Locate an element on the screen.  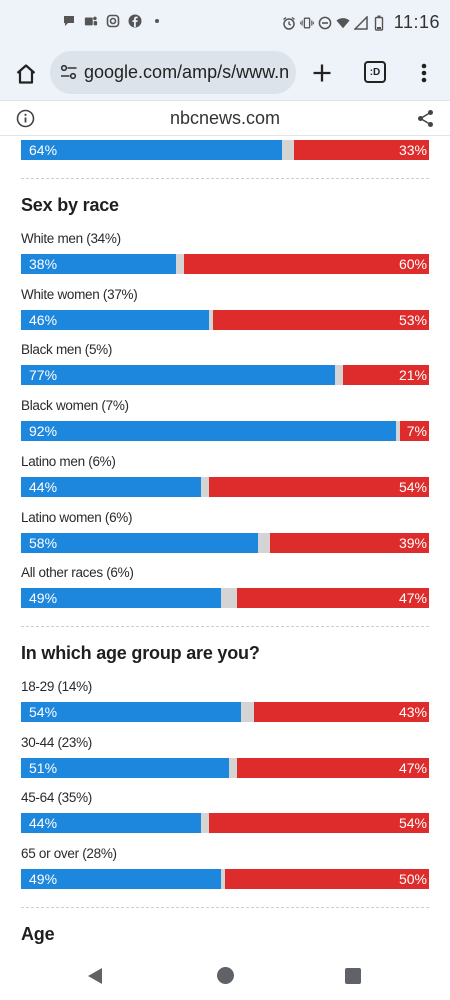
rep-percent-label: 50% is located at coordinates (412, 879).